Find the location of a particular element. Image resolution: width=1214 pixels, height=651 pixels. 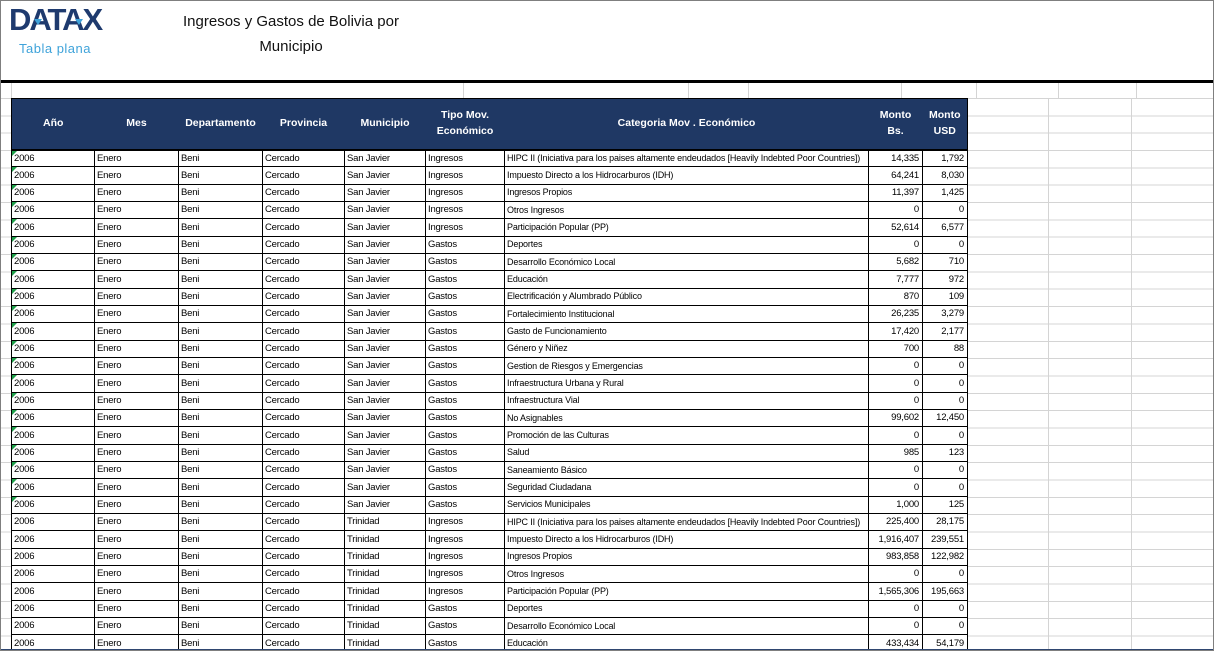

cell-categoria: Infraestructura Urbana y Rural is located at coordinates (686, 383).